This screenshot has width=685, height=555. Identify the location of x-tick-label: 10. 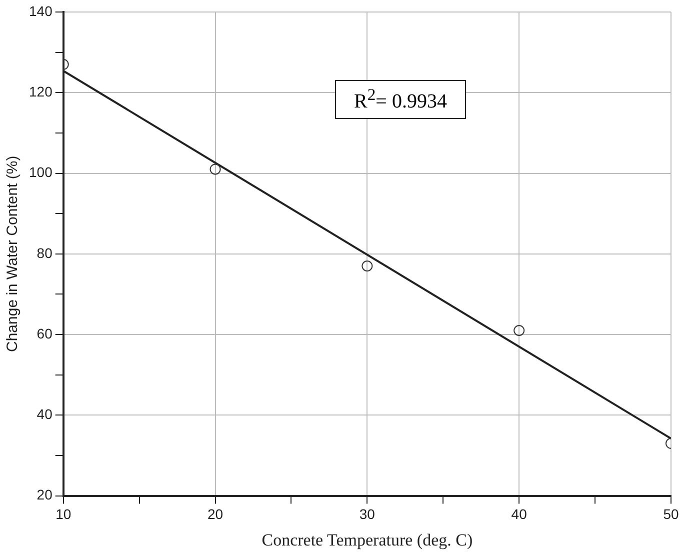
(64, 514).